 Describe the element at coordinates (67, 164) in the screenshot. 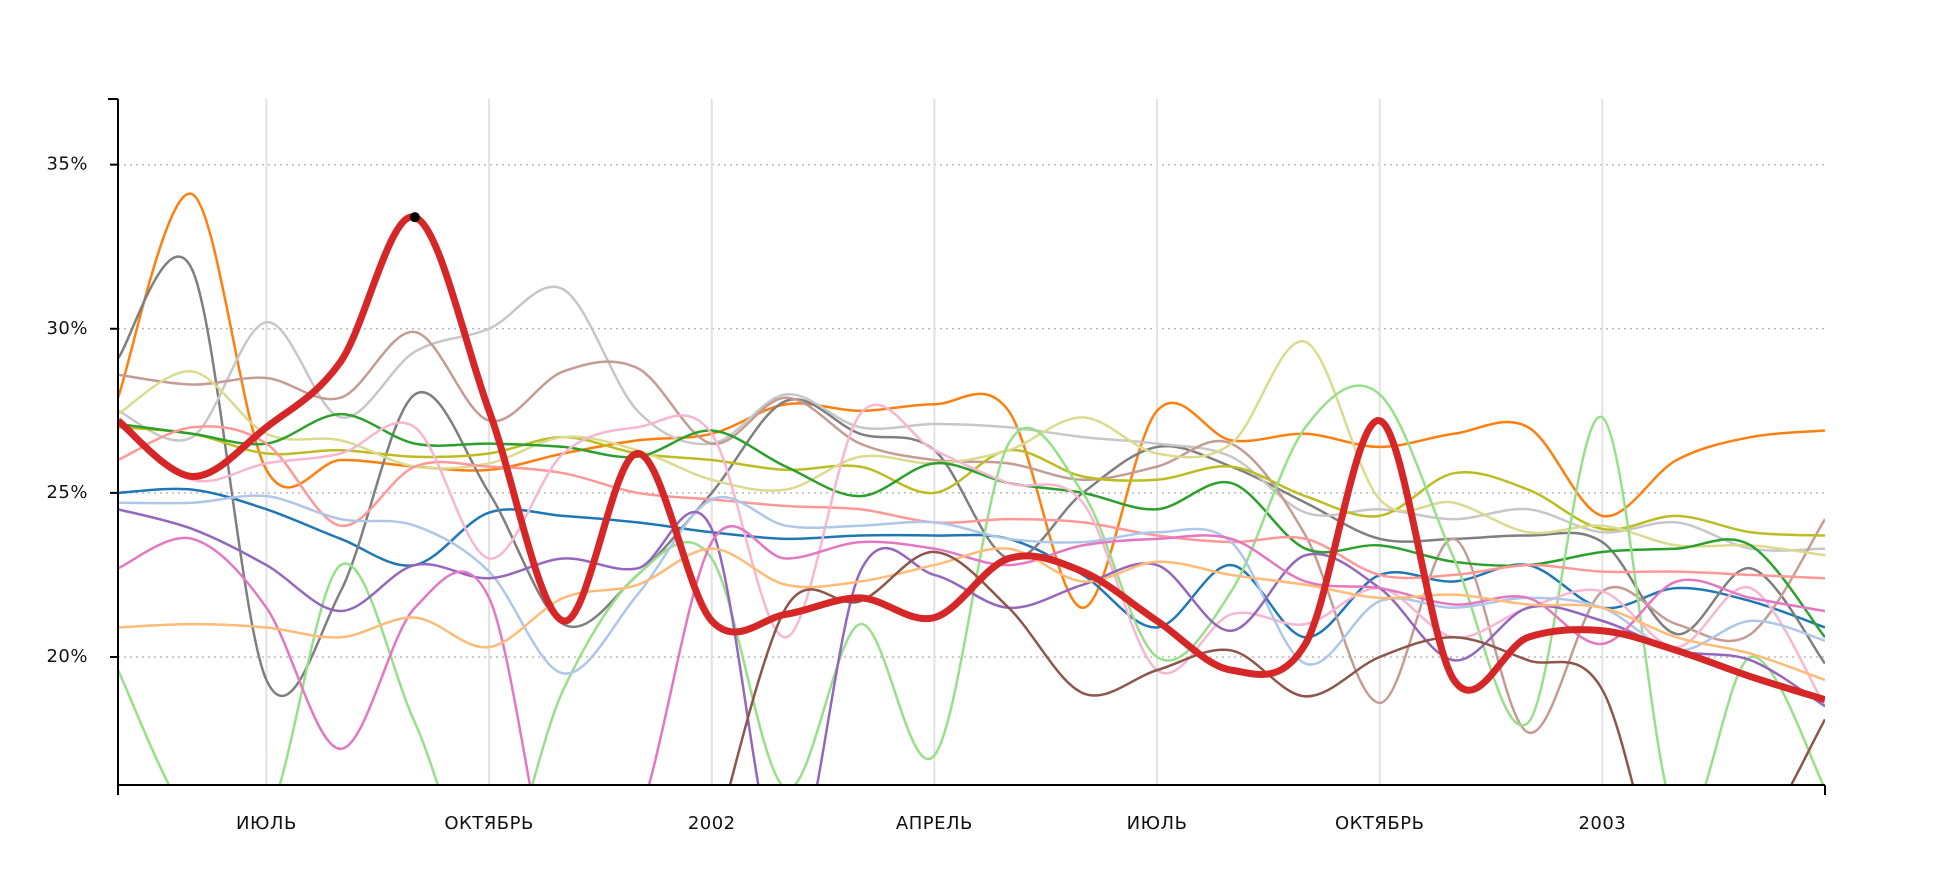

I see `y-tick-label: 35%` at that location.